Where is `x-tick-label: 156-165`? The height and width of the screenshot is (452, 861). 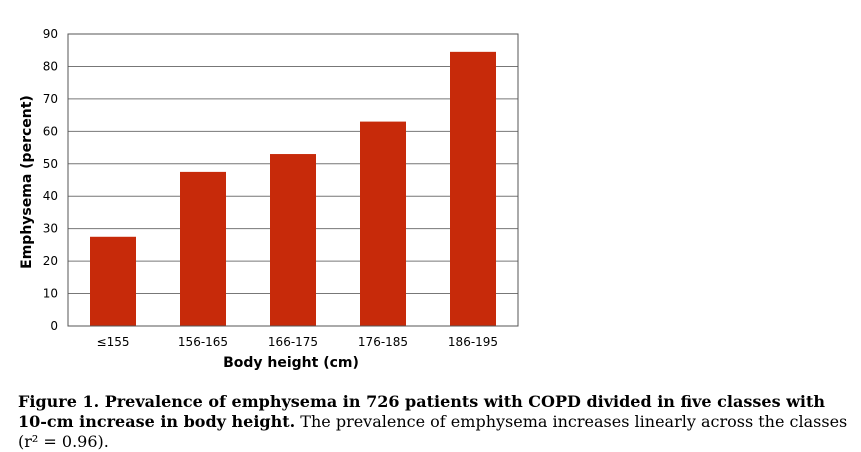
x-tick-label: 156-165 is located at coordinates (203, 342).